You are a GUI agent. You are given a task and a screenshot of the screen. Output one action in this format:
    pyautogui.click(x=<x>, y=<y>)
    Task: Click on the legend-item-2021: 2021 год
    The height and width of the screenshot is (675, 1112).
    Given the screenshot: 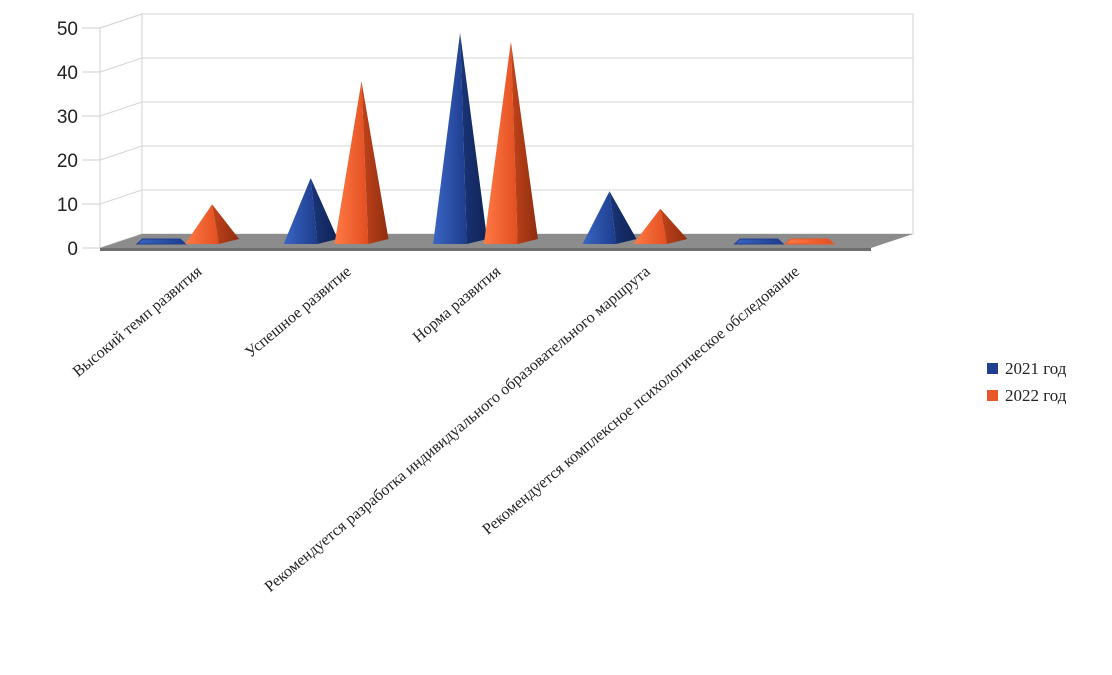 What is the action you would take?
    pyautogui.click(x=1026, y=368)
    